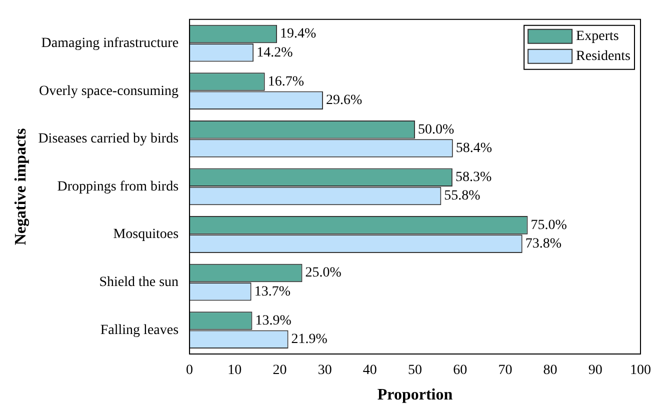  Describe the element at coordinates (21, 187) in the screenshot. I see `y-axis-title: Negative impacts` at that location.